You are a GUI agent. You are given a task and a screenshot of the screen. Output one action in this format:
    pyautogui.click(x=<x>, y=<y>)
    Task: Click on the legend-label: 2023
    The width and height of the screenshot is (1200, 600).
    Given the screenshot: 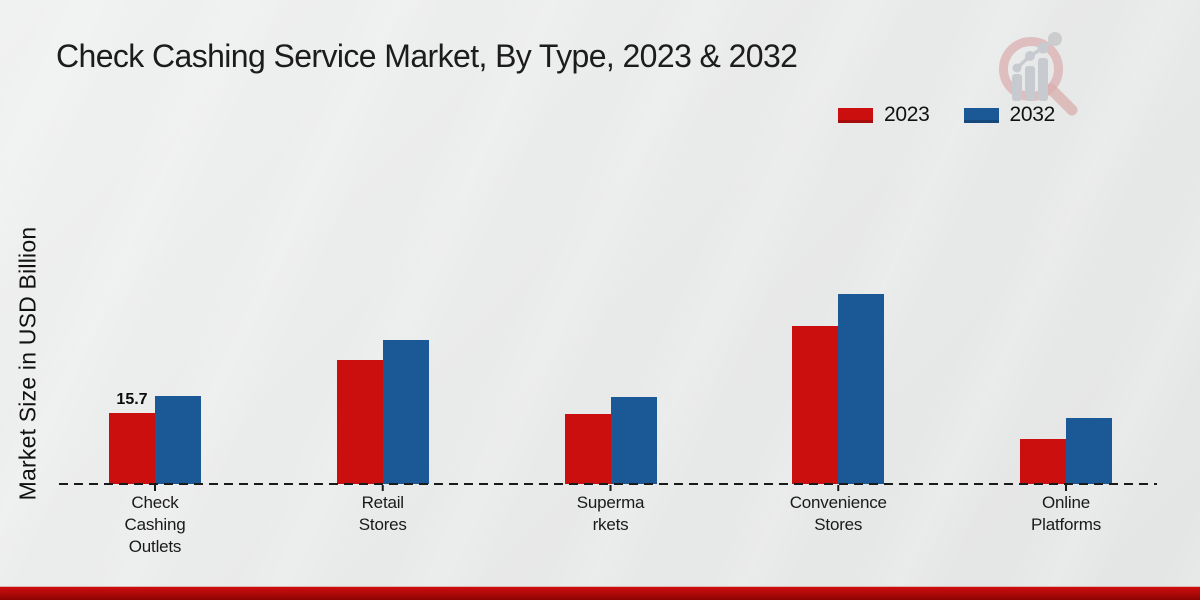 What is the action you would take?
    pyautogui.click(x=907, y=114)
    